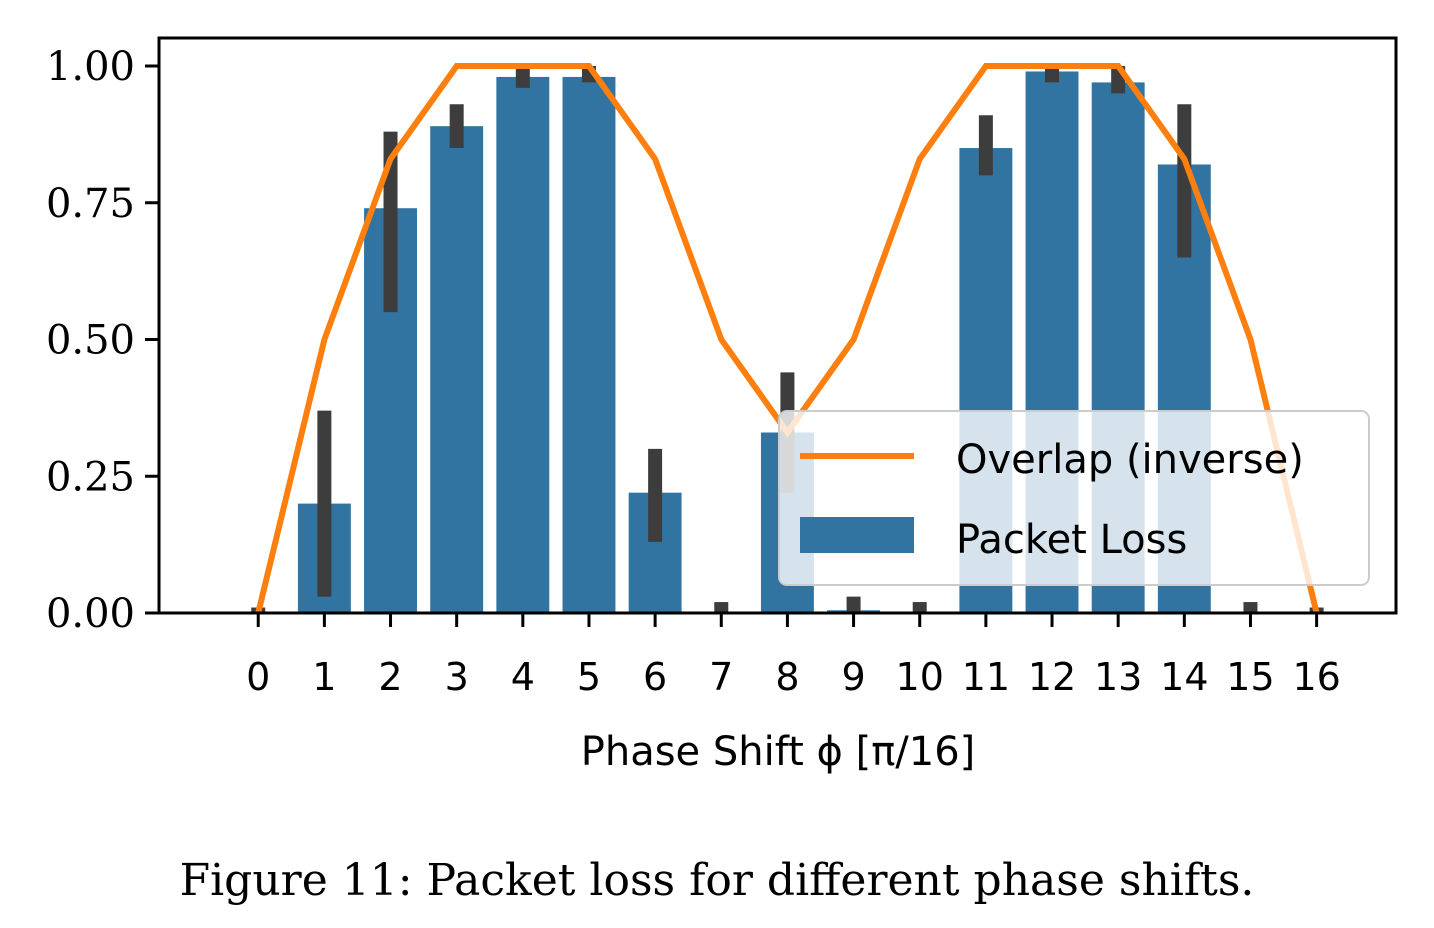 Image resolution: width=1434 pixels, height=928 pixels. What do you see at coordinates (655, 677) in the screenshot?
I see `x-tick-label: 6` at bounding box center [655, 677].